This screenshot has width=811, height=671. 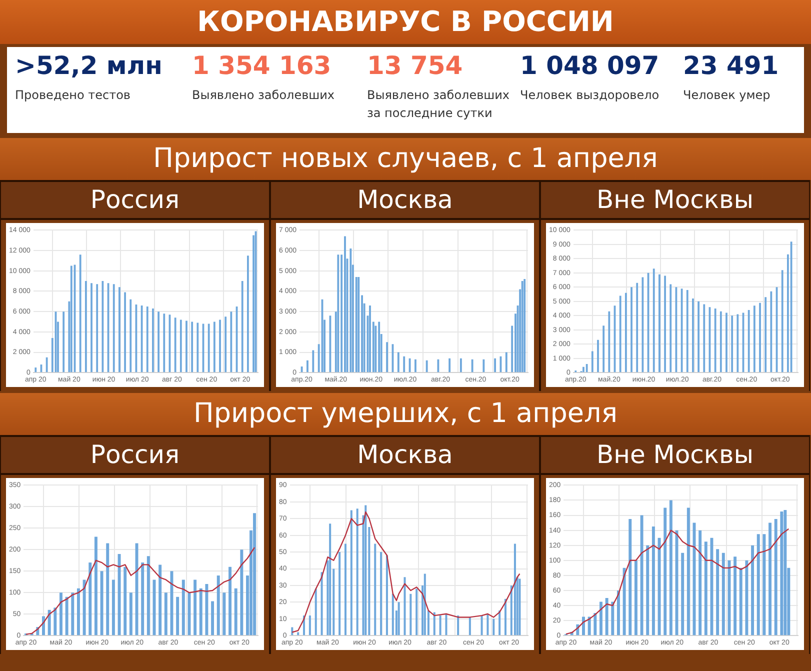 What do you see at coordinates (727, 95) in the screenshot?
I see `text: Человек умер` at bounding box center [727, 95].